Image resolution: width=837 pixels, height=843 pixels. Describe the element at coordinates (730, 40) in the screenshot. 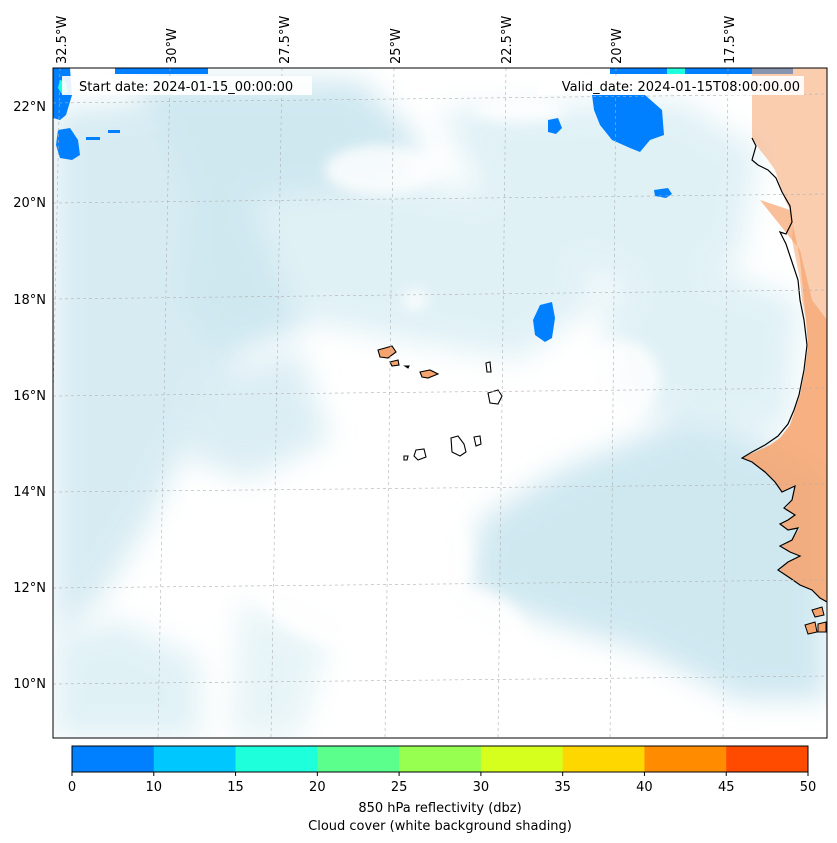

I see `lon-label: 17.5°W` at that location.